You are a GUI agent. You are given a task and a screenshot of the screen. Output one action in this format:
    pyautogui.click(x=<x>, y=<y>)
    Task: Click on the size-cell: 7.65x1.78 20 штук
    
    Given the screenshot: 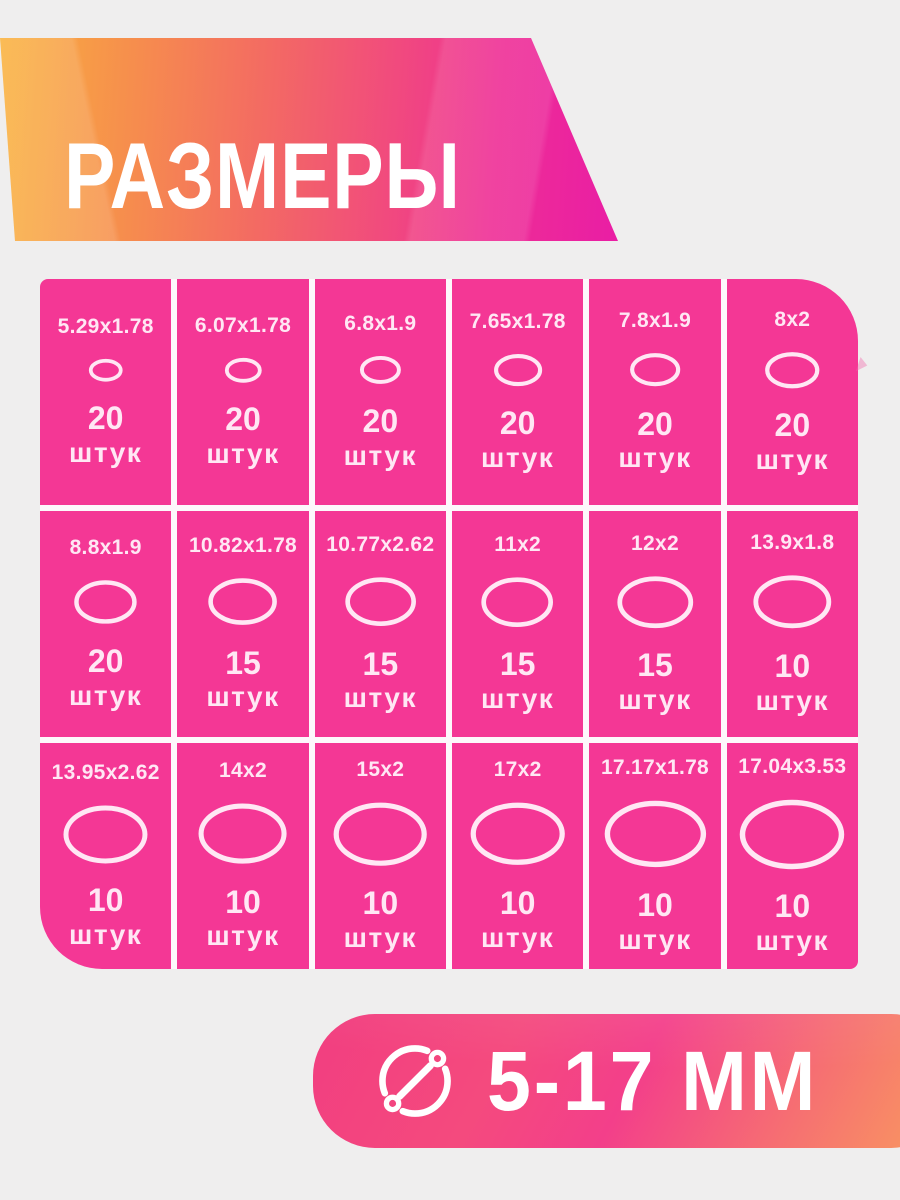 What is the action you would take?
    pyautogui.click(x=517, y=392)
    